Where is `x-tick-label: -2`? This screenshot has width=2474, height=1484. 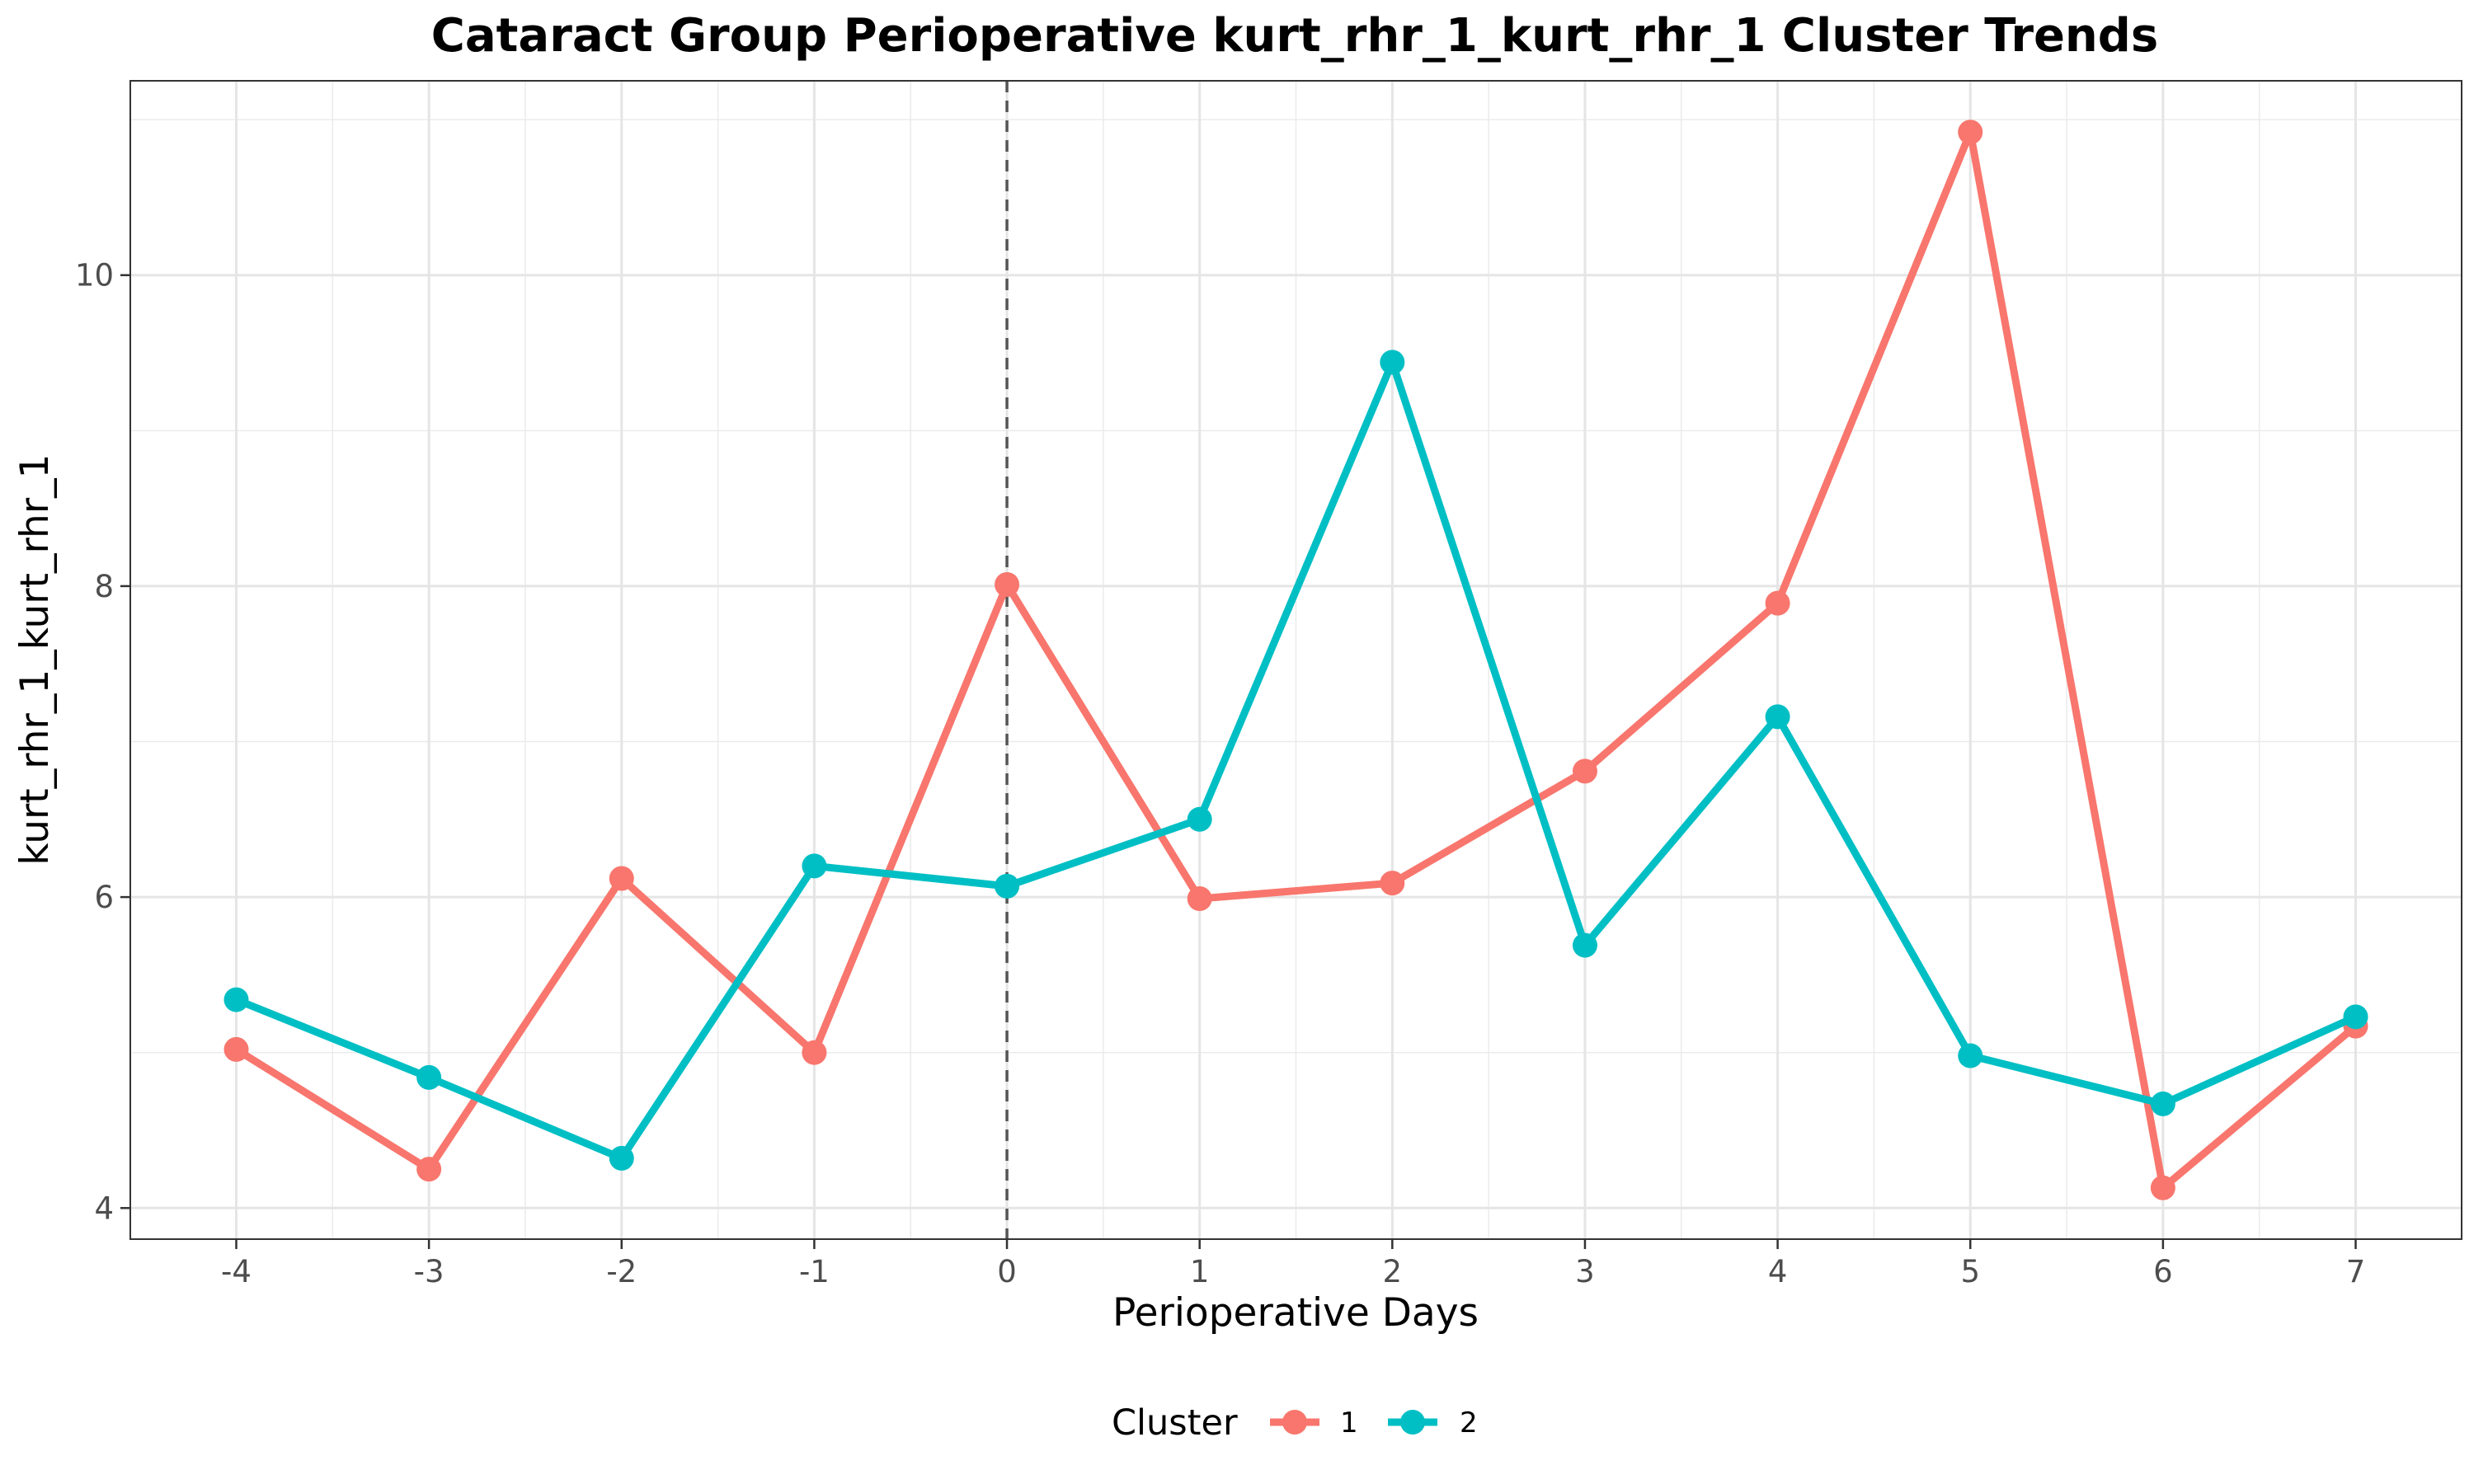
x-tick-label: -2 is located at coordinates (621, 1271).